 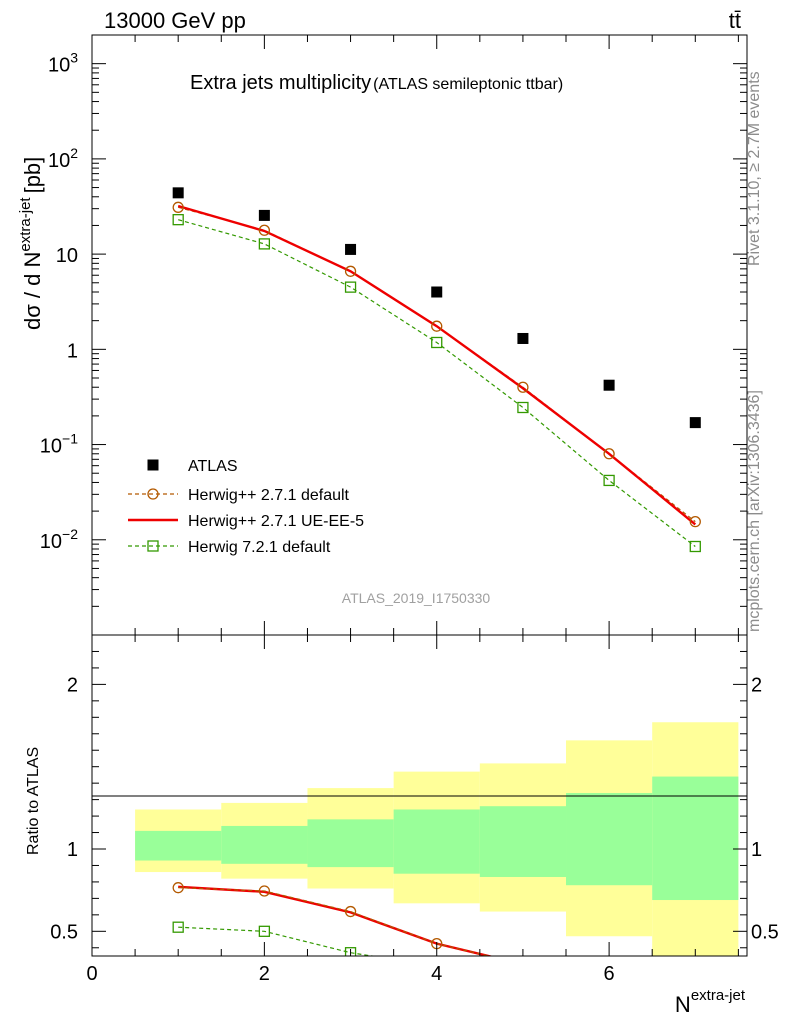 What do you see at coordinates (59, 539) in the screenshot?
I see `y-tick-label: 10⁻²` at bounding box center [59, 539].